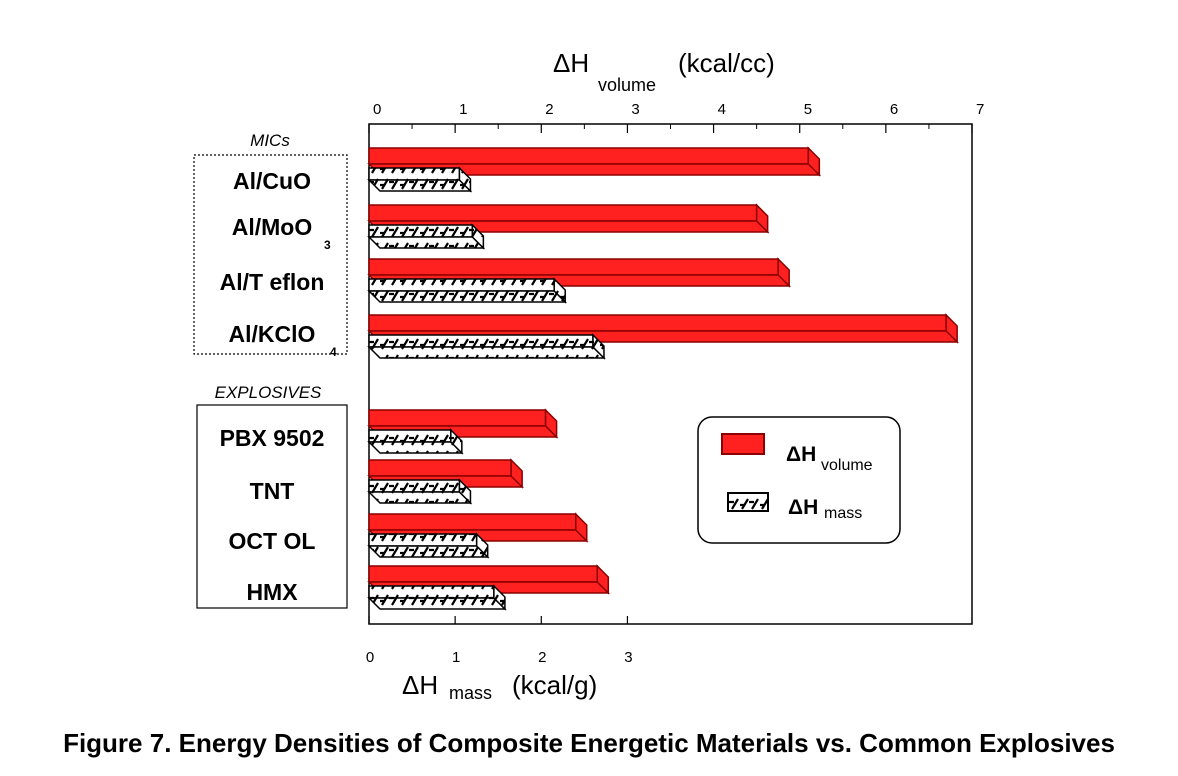 The height and width of the screenshot is (776, 1178). What do you see at coordinates (377, 109) in the screenshot?
I see `top-tick-label: 0` at bounding box center [377, 109].